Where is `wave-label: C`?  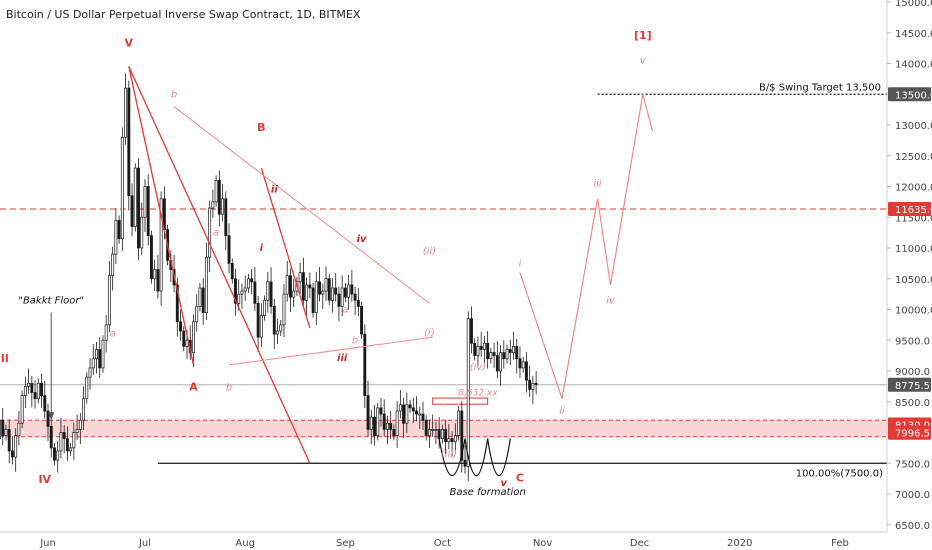 wave-label: C is located at coordinates (520, 478).